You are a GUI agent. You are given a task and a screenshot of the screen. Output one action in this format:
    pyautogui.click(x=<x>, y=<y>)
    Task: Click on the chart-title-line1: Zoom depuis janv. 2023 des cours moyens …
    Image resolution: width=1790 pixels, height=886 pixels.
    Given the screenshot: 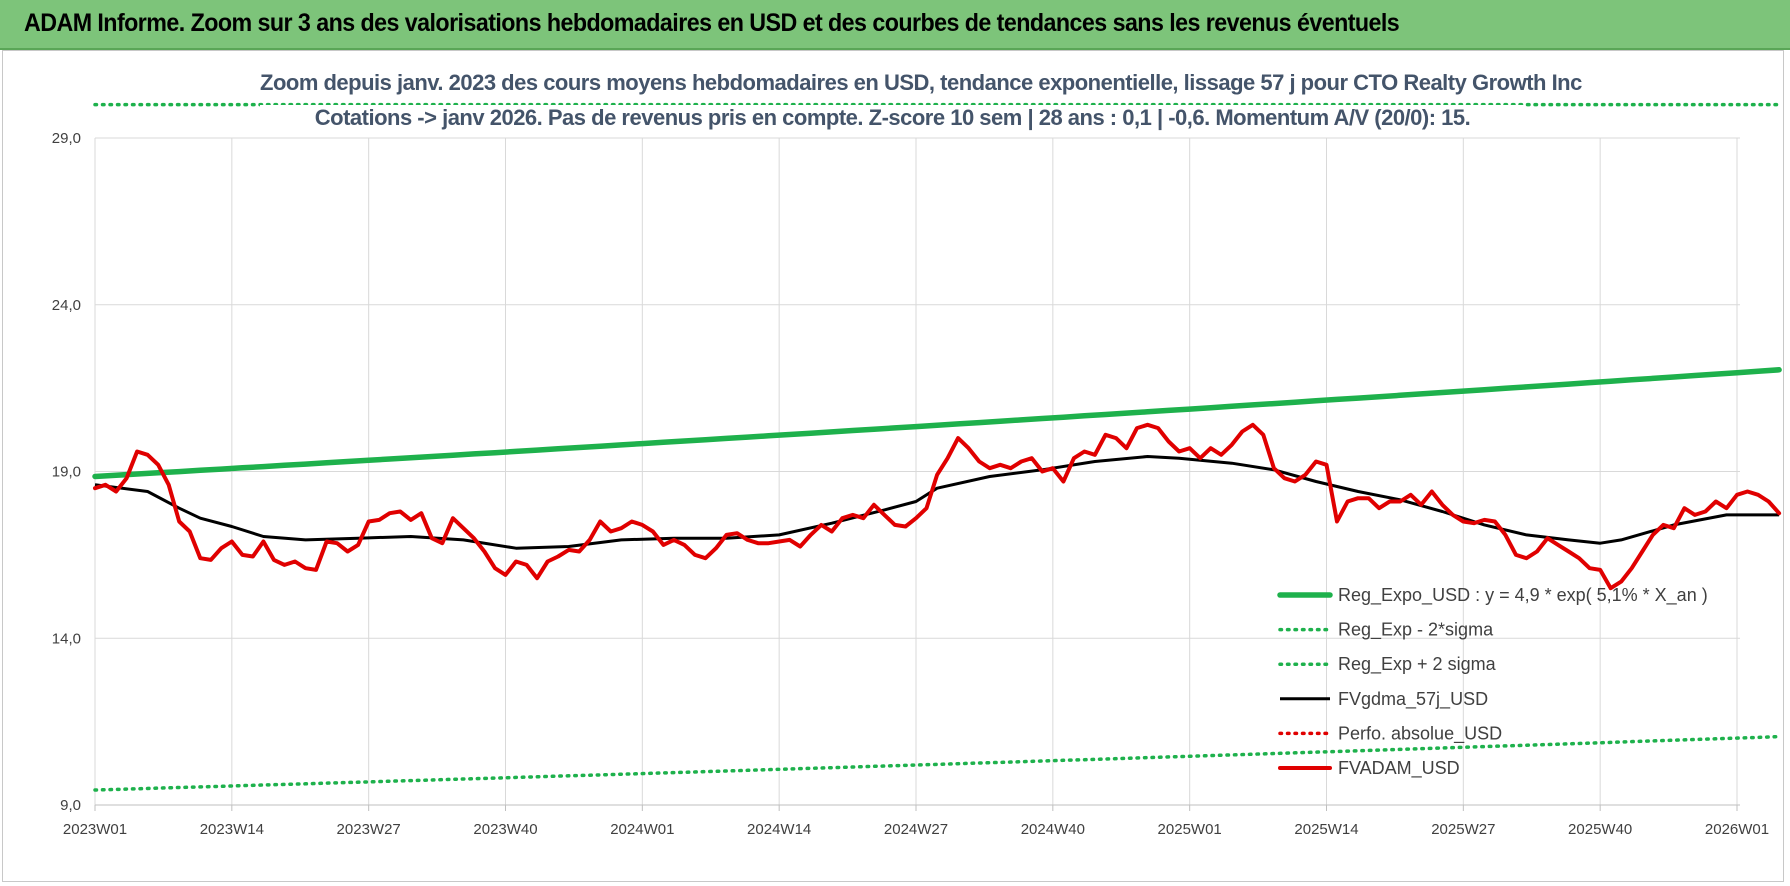 What is the action you would take?
    pyautogui.click(x=921, y=83)
    